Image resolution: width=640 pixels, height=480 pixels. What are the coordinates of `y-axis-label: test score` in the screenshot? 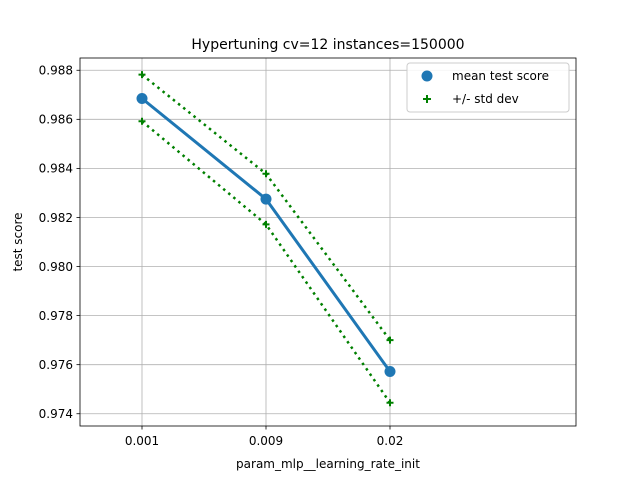 It's located at (18, 241).